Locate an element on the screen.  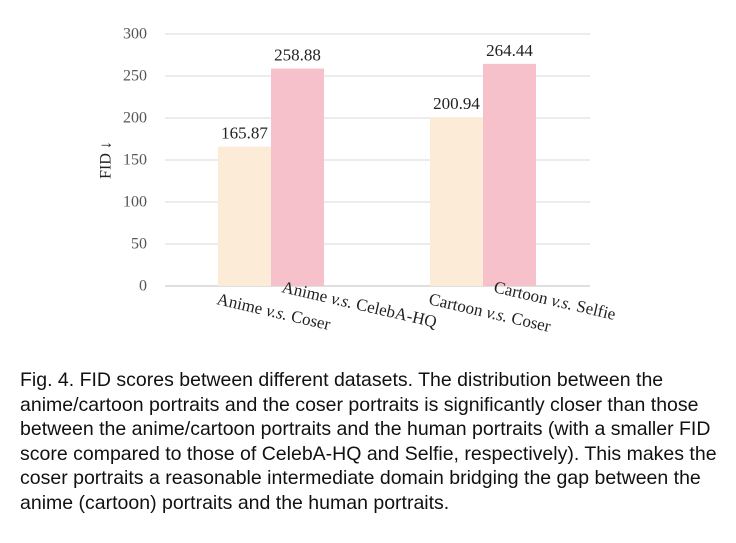
data-label: 264.44 is located at coordinates (509, 50).